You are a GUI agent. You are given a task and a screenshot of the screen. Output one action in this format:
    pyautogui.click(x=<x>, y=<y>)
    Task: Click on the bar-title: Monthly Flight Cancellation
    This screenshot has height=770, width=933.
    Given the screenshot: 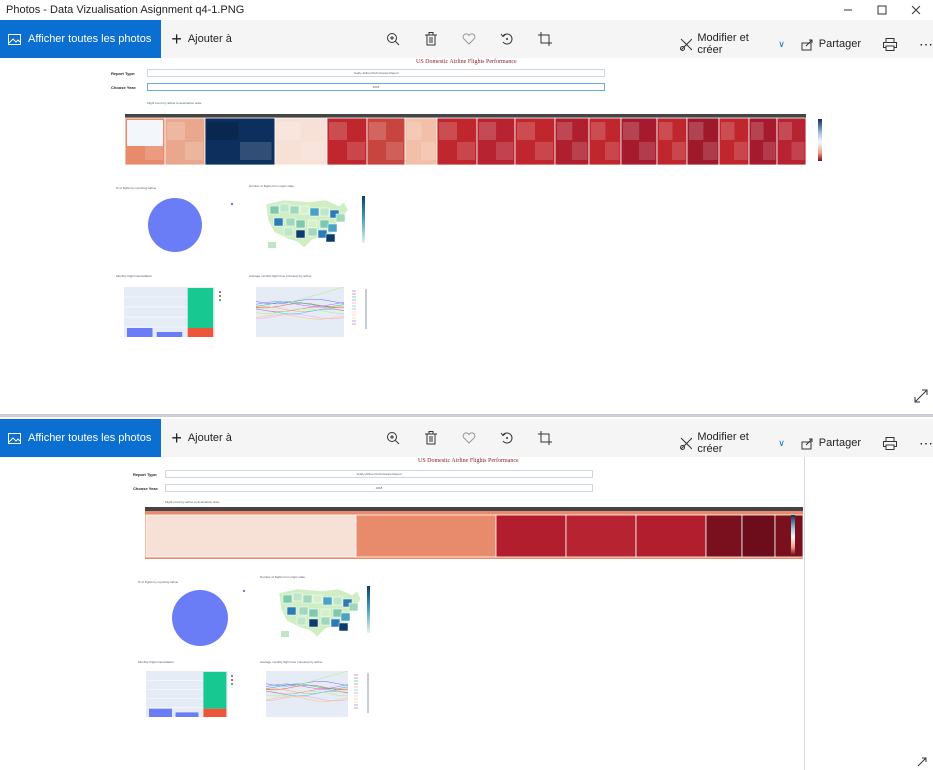 What is the action you would take?
    pyautogui.click(x=156, y=662)
    